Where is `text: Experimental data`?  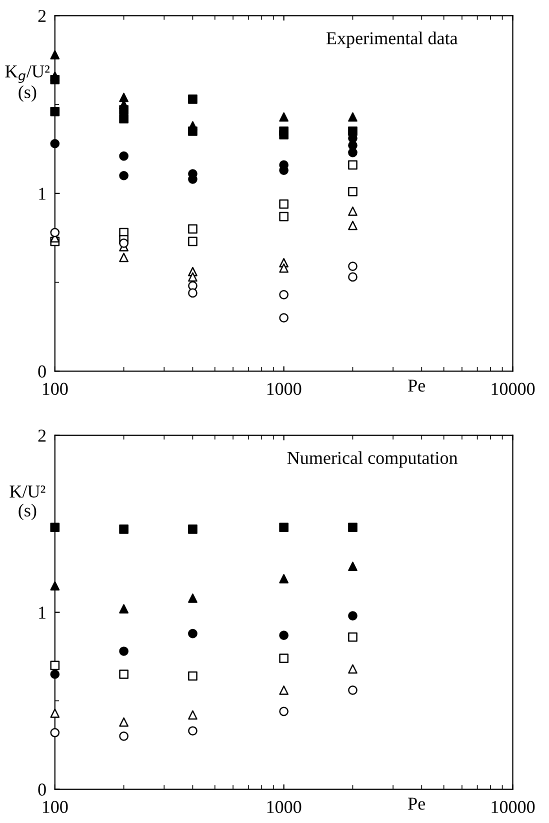 text: Experimental data is located at coordinates (392, 40).